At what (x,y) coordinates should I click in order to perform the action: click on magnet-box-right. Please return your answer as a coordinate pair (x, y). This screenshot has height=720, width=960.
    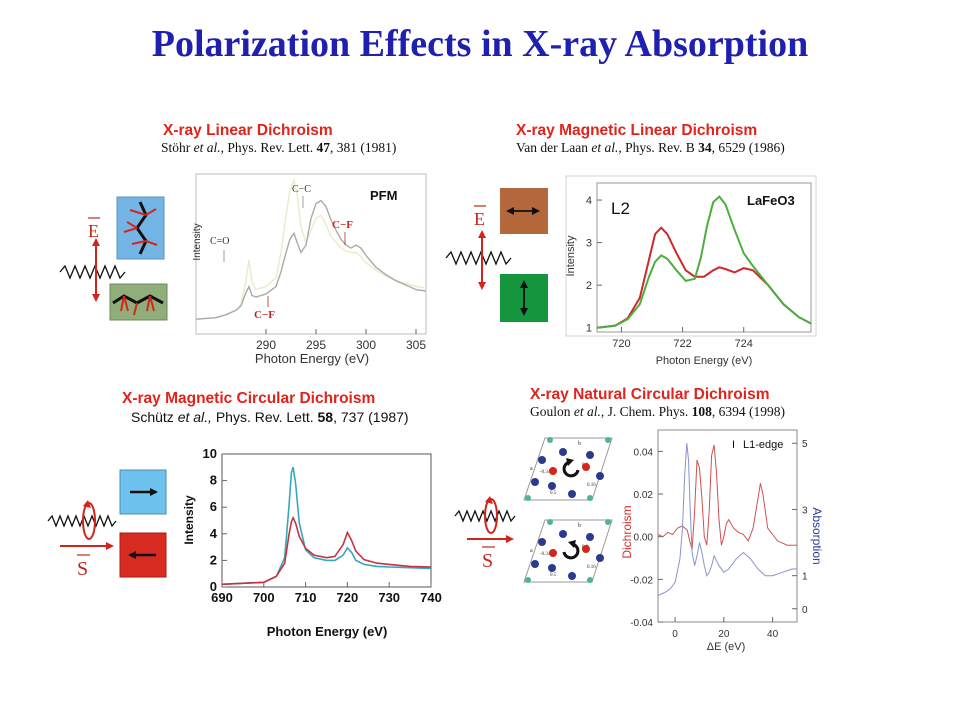
    Looking at the image, I should click on (143, 492).